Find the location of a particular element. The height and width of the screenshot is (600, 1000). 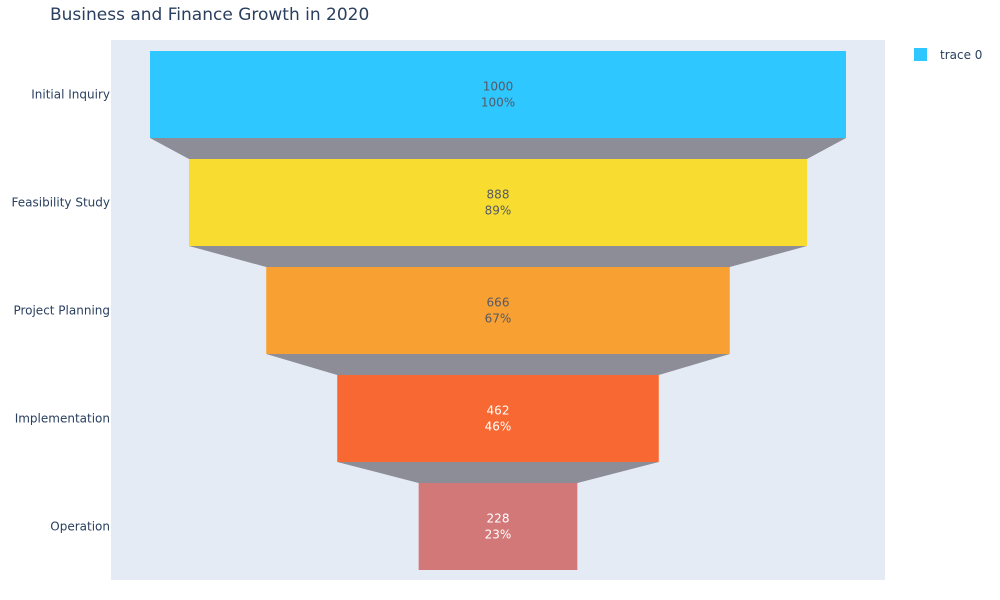

y-axis-label-operation: Operation is located at coordinates (80, 527).